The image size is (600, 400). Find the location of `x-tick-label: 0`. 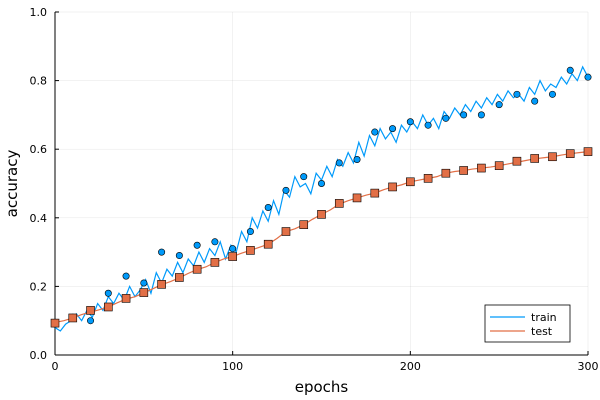

x-tick-label: 0 is located at coordinates (55, 366).